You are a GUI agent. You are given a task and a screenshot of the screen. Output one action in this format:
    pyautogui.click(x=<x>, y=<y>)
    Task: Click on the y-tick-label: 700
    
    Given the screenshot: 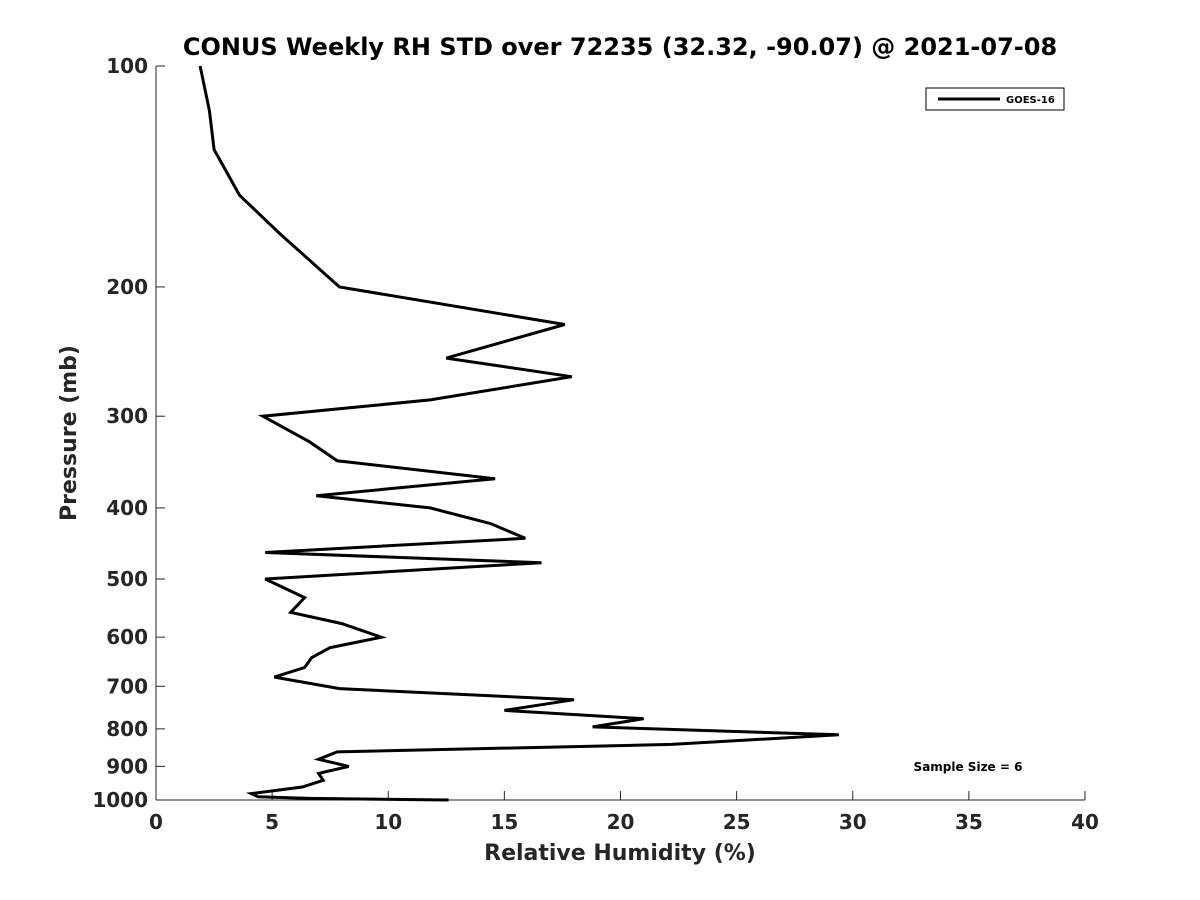 What is the action you would take?
    pyautogui.click(x=127, y=686)
    